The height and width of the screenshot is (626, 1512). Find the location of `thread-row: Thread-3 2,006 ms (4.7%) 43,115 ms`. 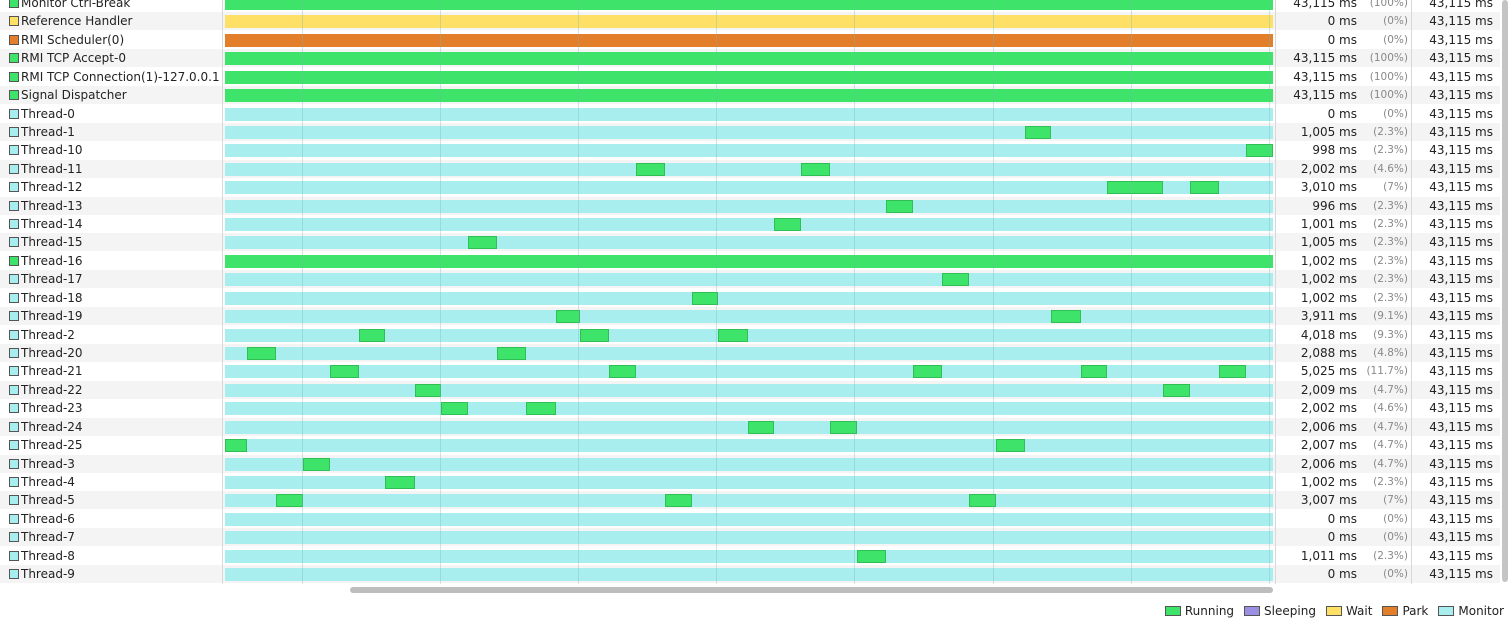

thread-row: Thread-3 2,006 ms (4.7%) 43,115 ms is located at coordinates (750, 463).